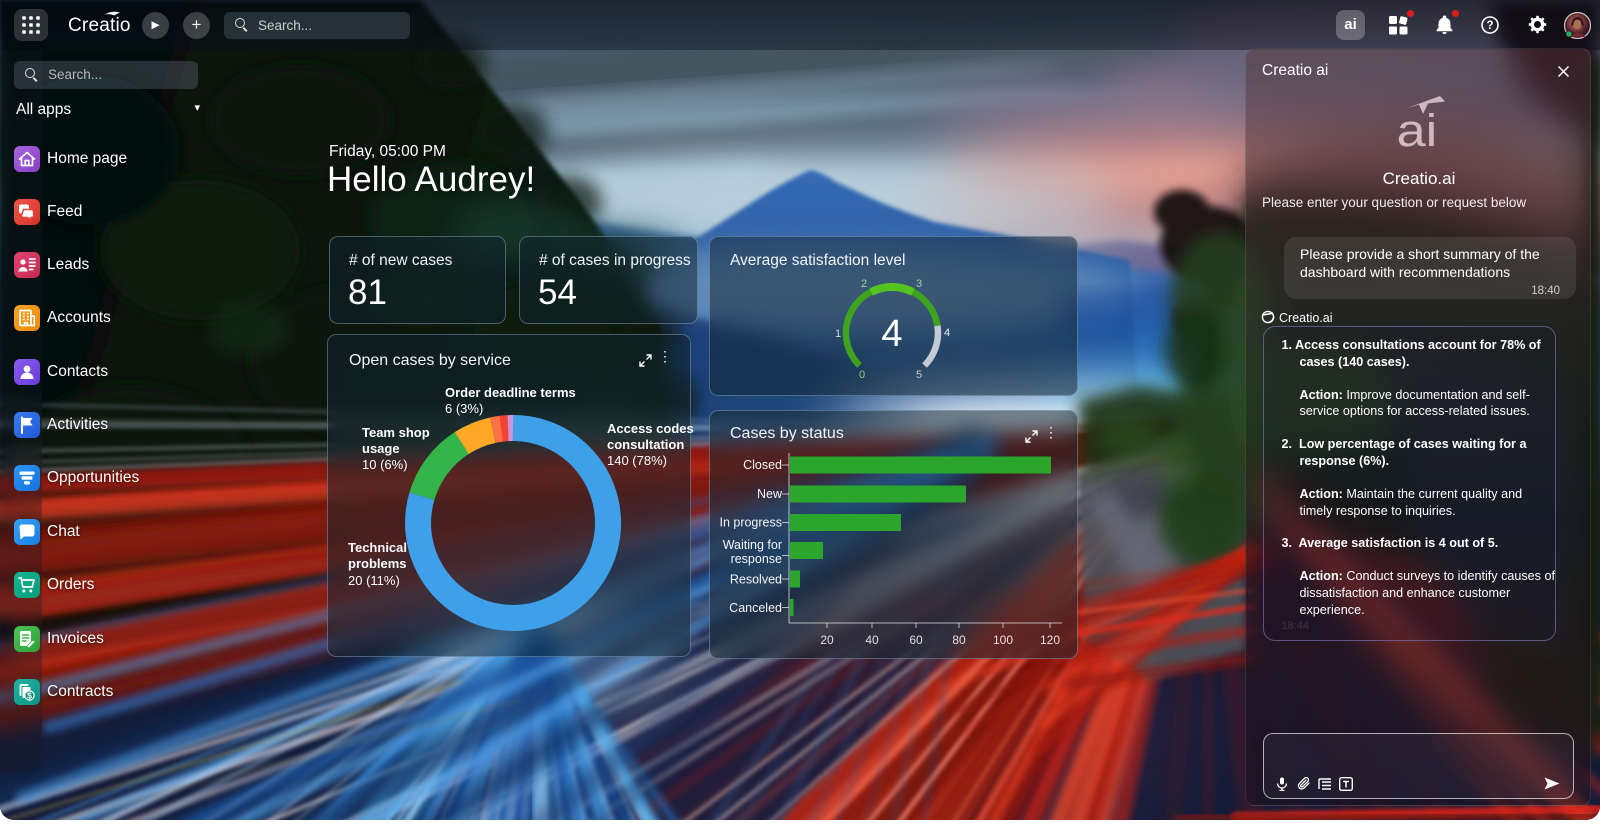 Image resolution: width=1600 pixels, height=834 pixels. Describe the element at coordinates (827, 640) in the screenshot. I see `svg-text: 20` at that location.